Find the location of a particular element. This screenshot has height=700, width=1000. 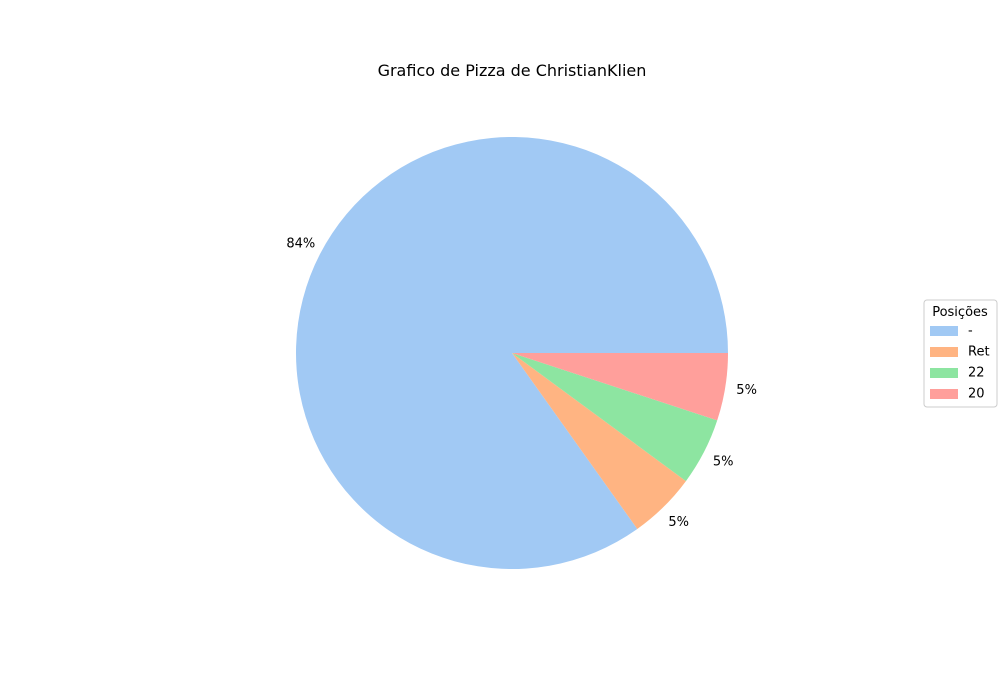

legend-title: Posições is located at coordinates (960, 312).